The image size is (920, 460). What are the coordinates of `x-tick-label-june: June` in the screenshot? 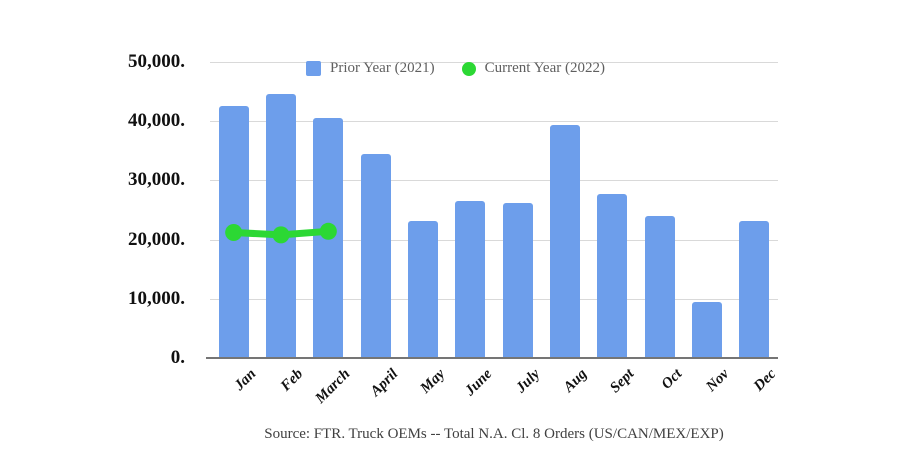 It's located at (479, 383).